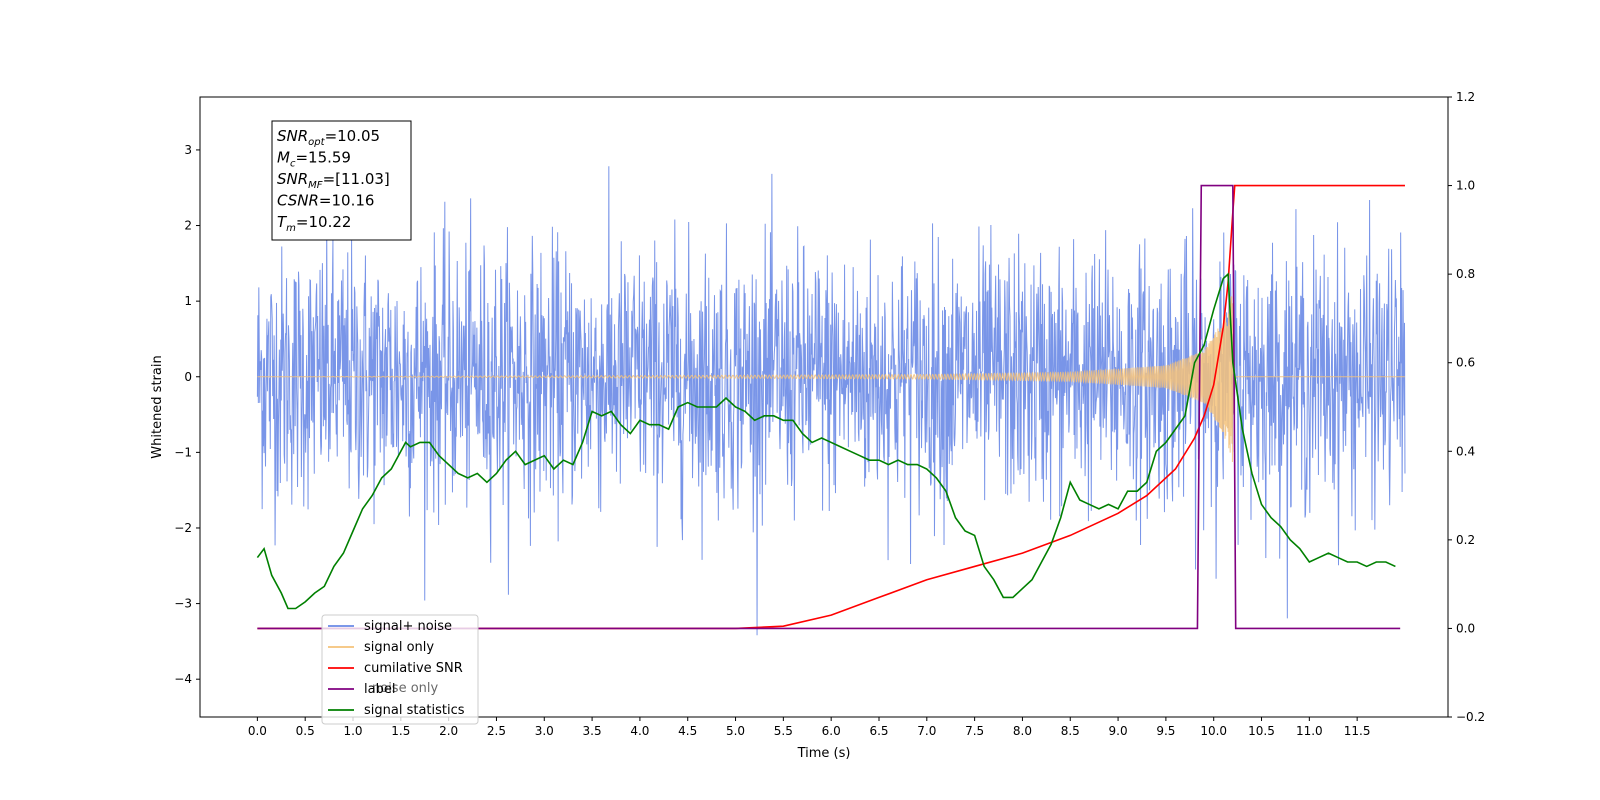  I want to click on legend-label-noise-only: noise only, so click(405, 688).